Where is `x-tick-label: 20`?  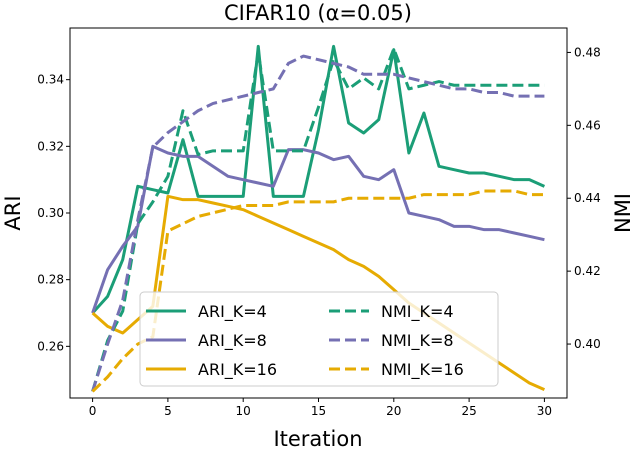 x-tick-label: 20 is located at coordinates (393, 411).